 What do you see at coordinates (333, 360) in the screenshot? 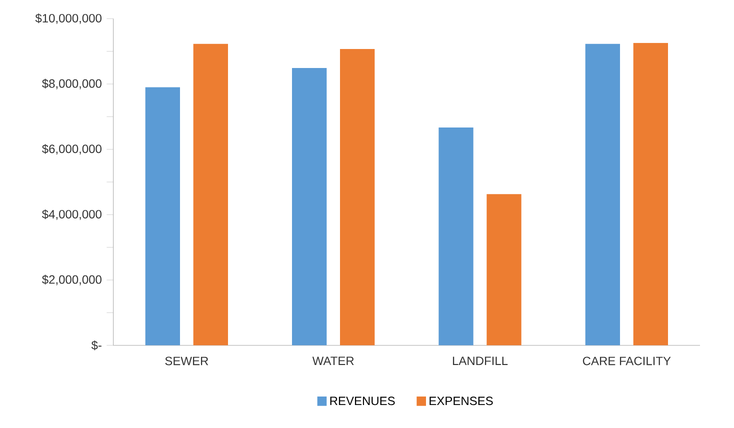
I see `x-tick-label: WATER` at bounding box center [333, 360].